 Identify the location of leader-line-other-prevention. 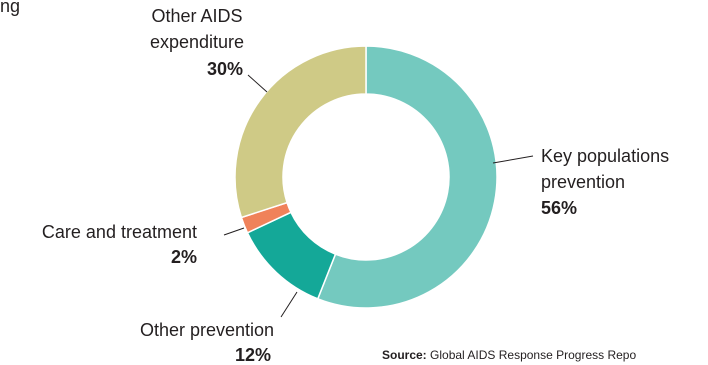
(289, 304).